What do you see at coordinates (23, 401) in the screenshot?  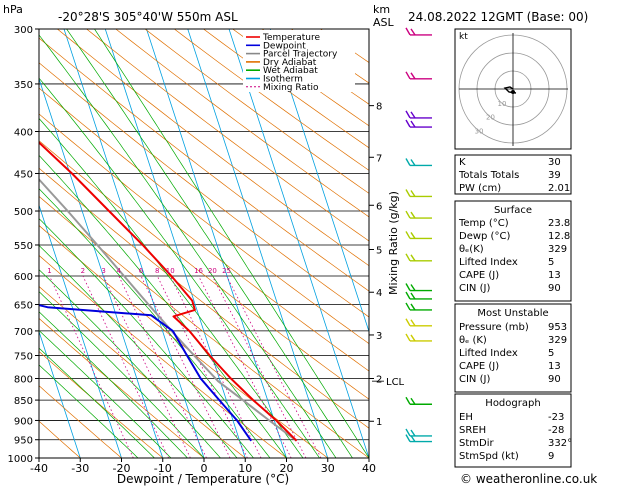 I see `pressure-tick-label: 850` at bounding box center [23, 401].